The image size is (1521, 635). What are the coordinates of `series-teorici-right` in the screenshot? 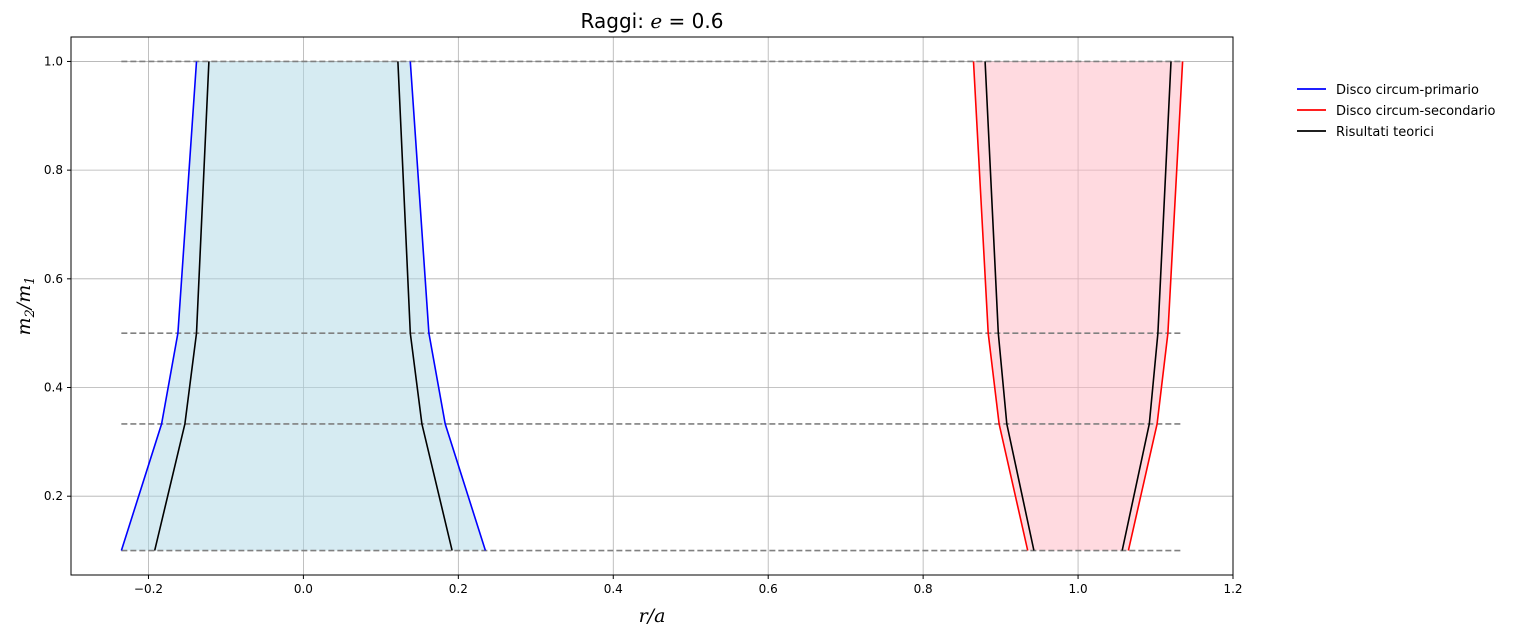 It's located at (425, 306).